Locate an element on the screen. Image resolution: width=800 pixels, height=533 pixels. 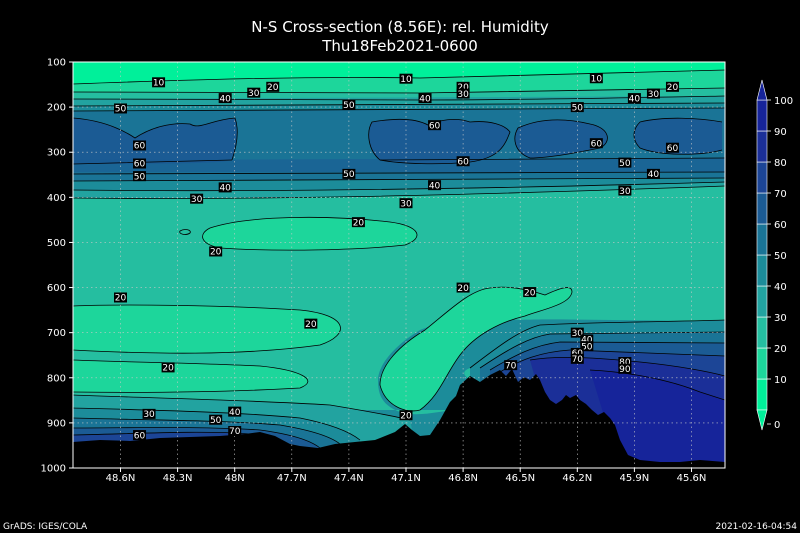
blob-60-b is located at coordinates (439, 141).